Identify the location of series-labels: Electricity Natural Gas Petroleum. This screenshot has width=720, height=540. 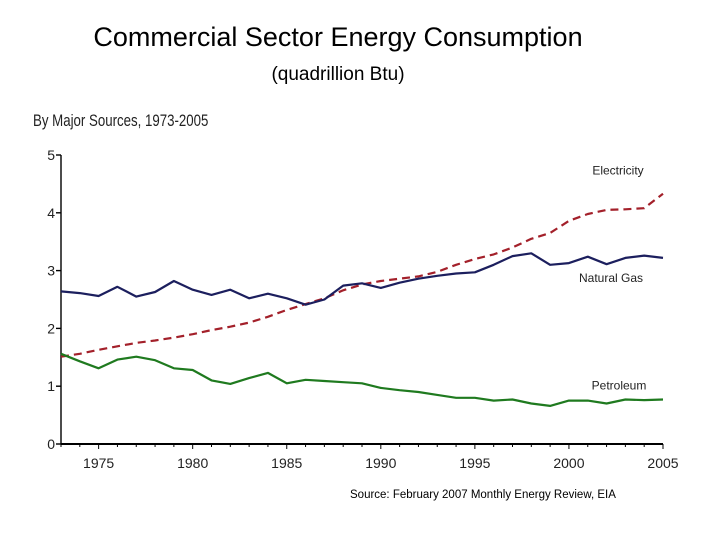
(612, 278).